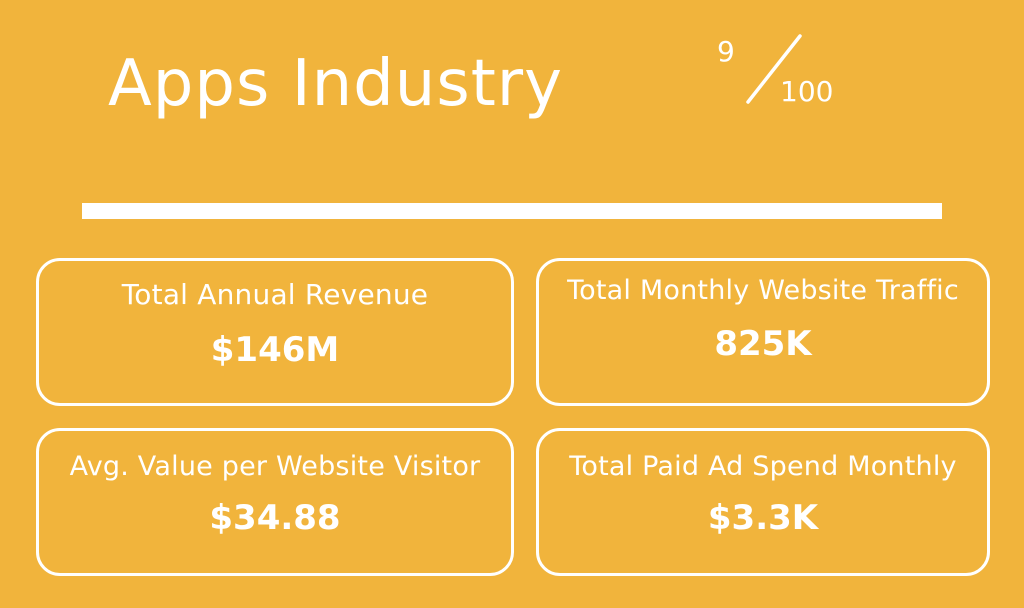  Describe the element at coordinates (763, 290) in the screenshot. I see `stat-label: Total Monthly Website Traffic` at that location.